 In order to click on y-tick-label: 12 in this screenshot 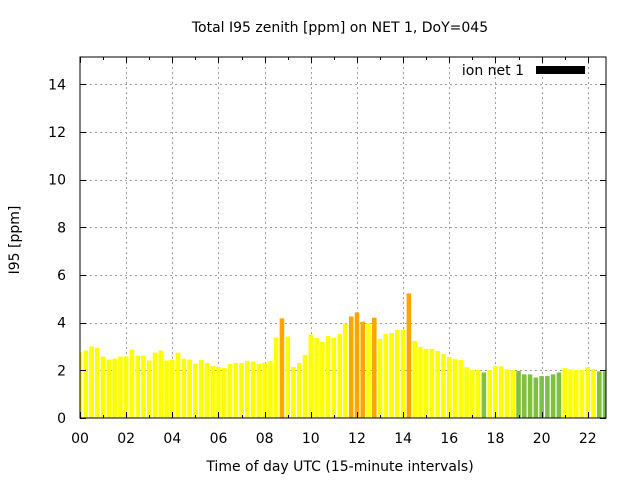, I will do `click(57, 133)`.